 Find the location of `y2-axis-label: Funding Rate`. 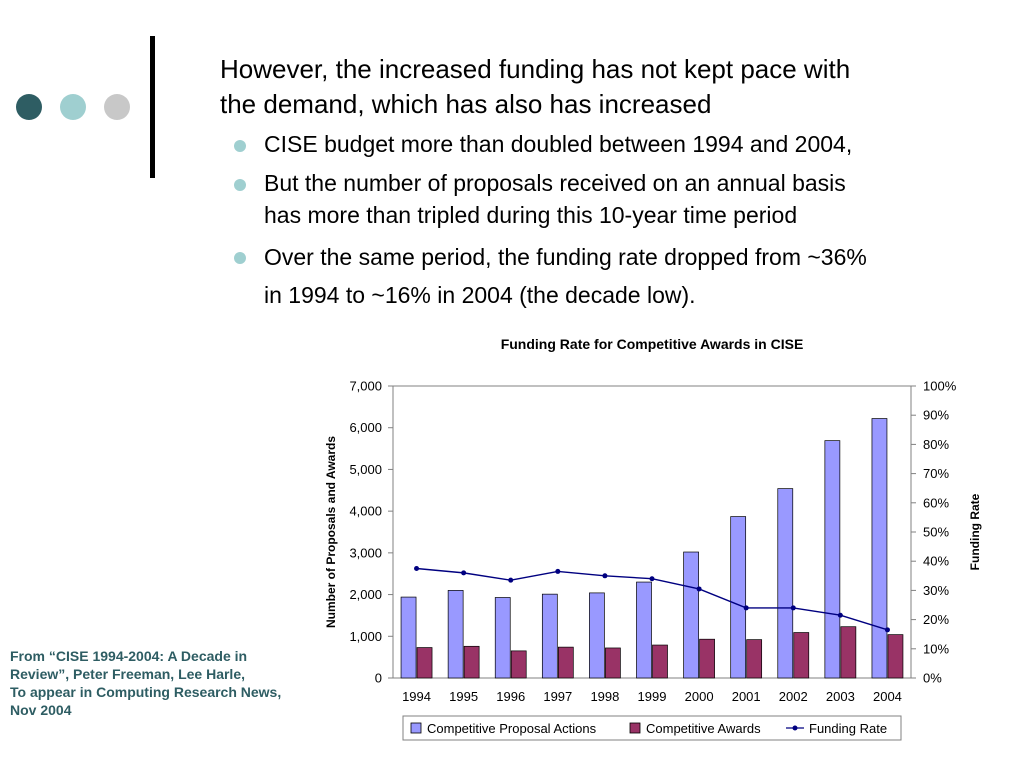

y2-axis-label: Funding Rate is located at coordinates (975, 531).